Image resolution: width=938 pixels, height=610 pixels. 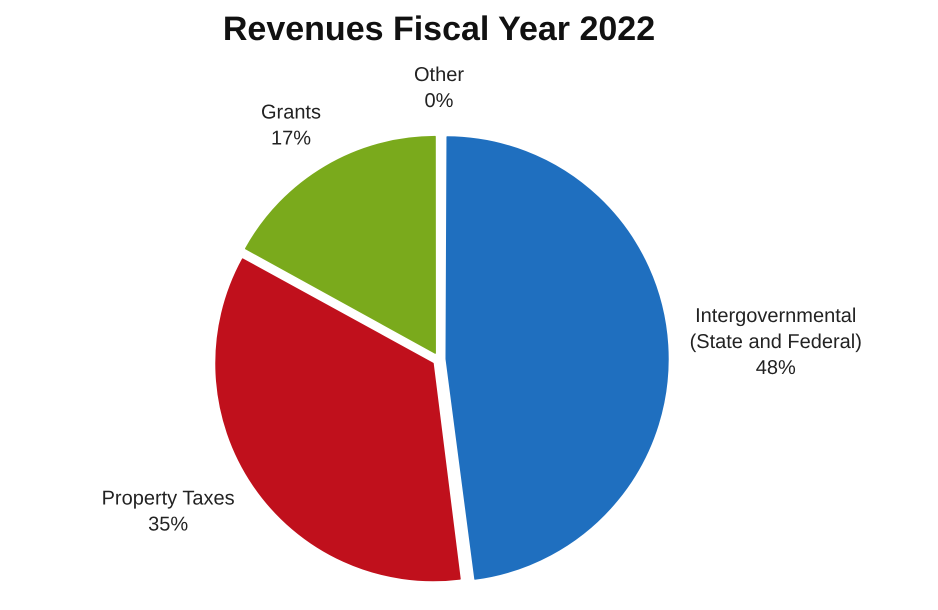 I want to click on chart-title: Revenues Fiscal Year 2022, so click(x=439, y=29).